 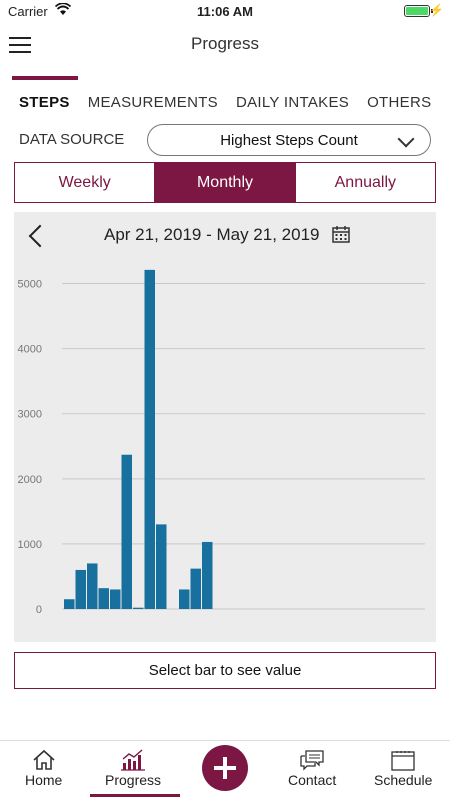 I want to click on tab-others: OTHERS, so click(x=399, y=102).